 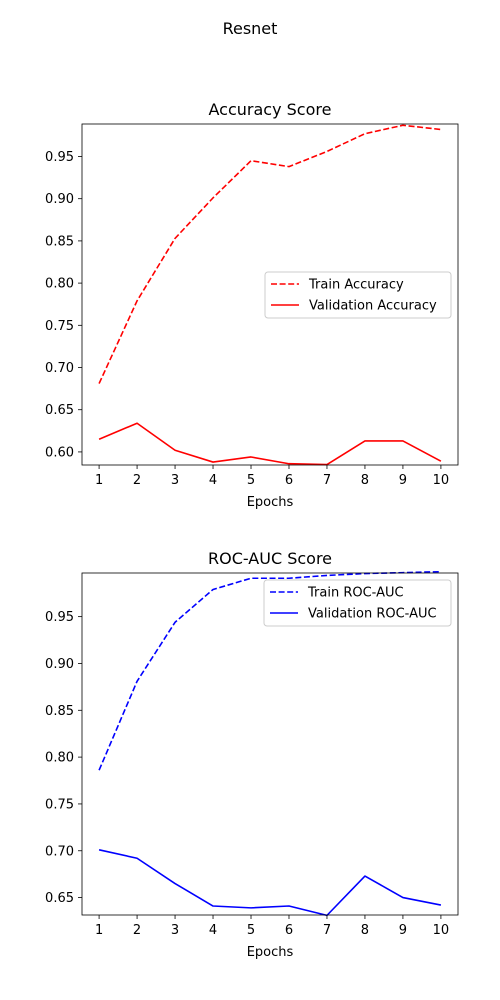 What do you see at coordinates (250, 28) in the screenshot?
I see `figure-suptitle: Resnet` at bounding box center [250, 28].